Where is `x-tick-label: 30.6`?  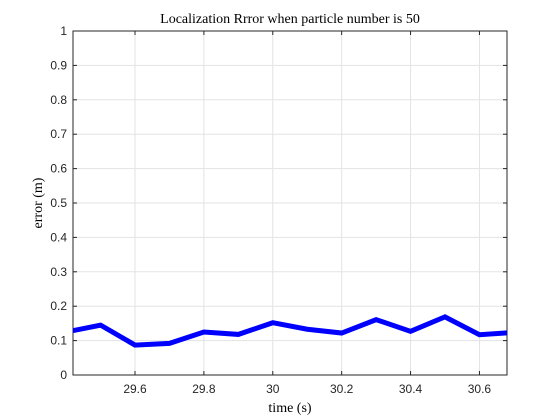 x-tick-label: 30.6 is located at coordinates (480, 389).